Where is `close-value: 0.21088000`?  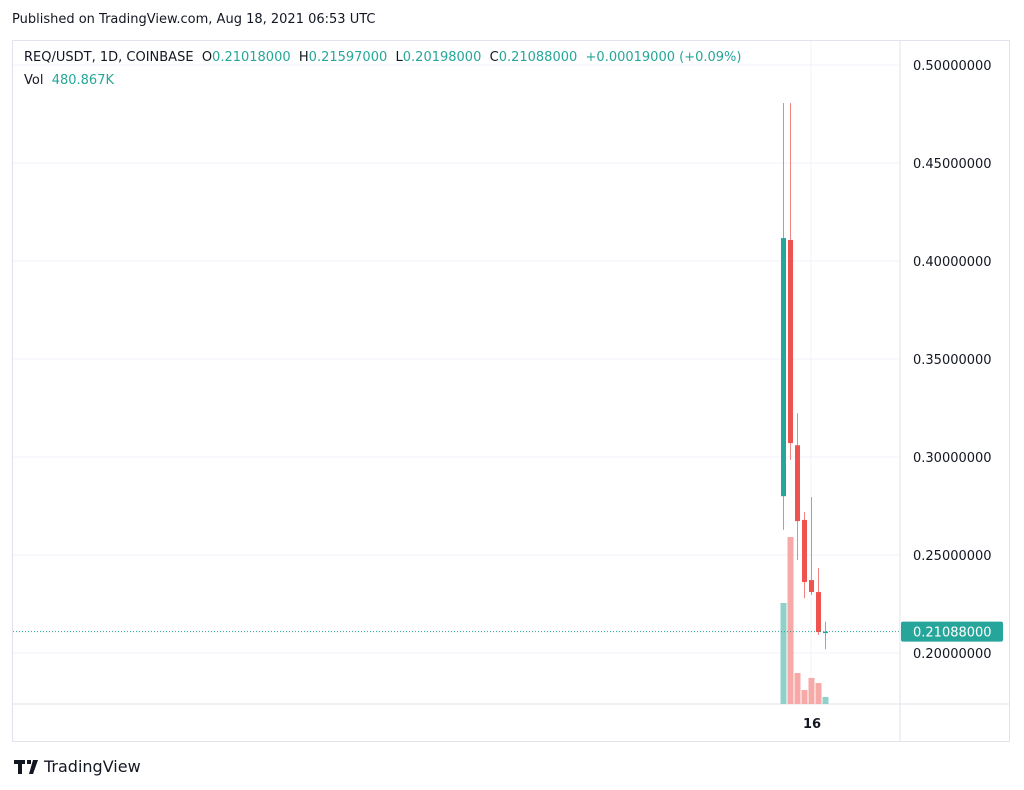
close-value: 0.21088000 is located at coordinates (538, 57).